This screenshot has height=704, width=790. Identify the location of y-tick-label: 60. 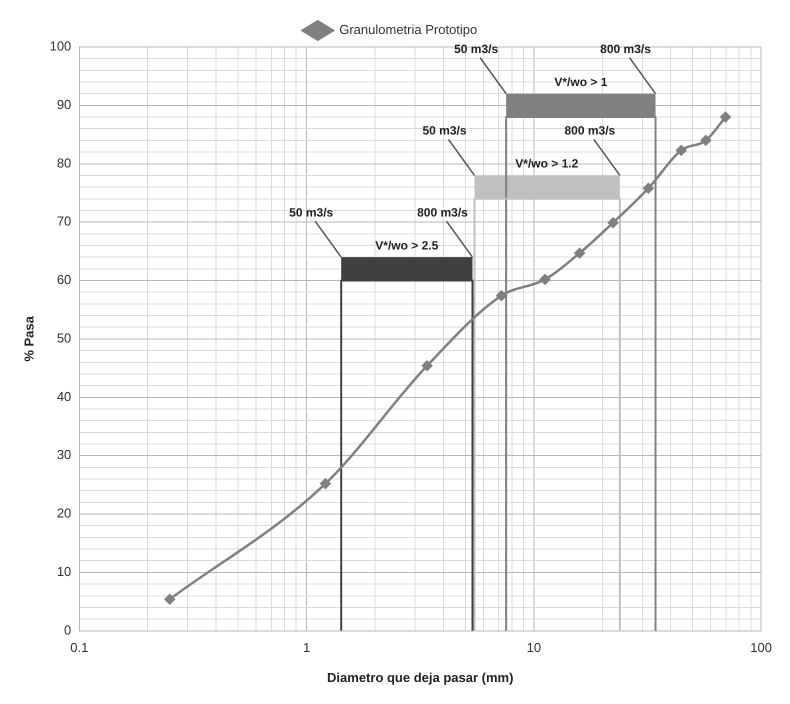
(64, 280).